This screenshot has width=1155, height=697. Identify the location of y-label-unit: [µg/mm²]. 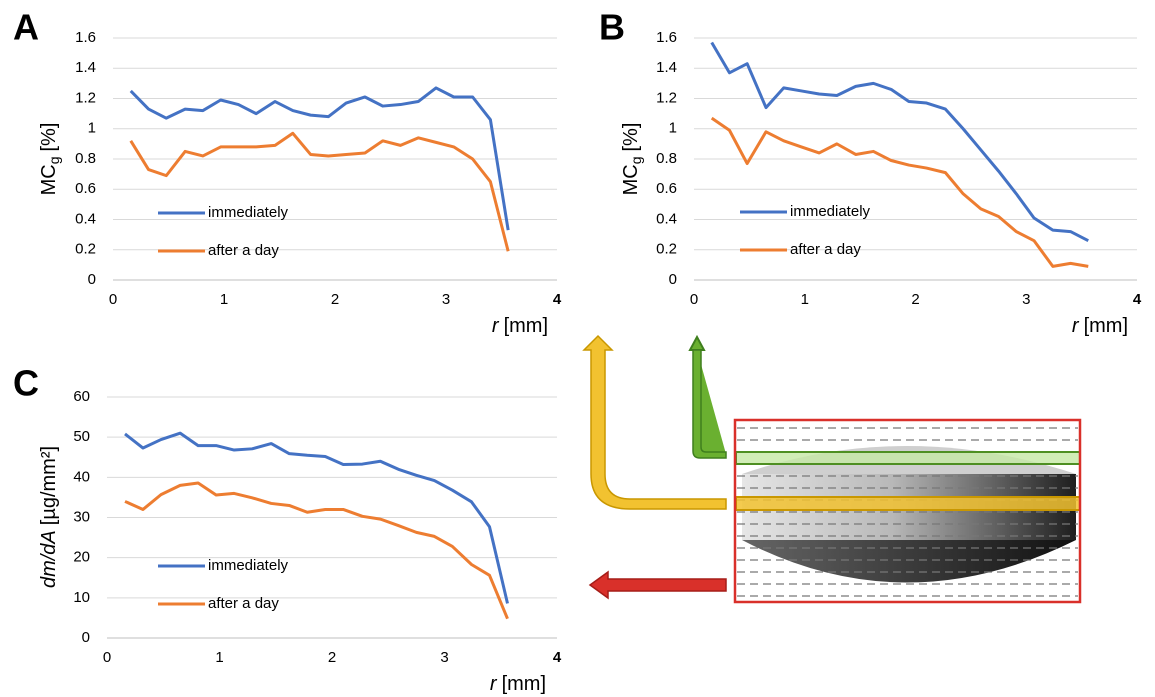
(49, 485).